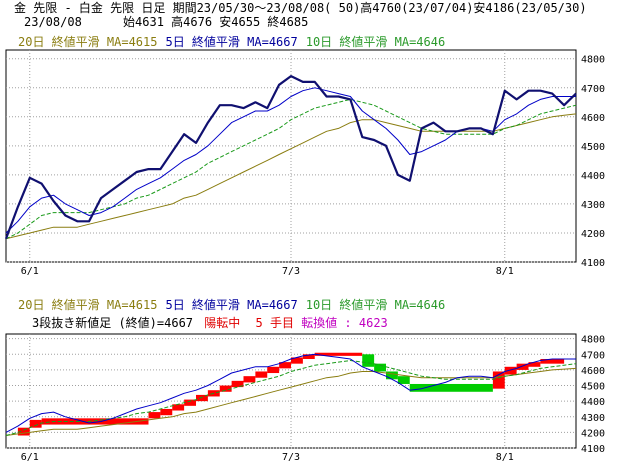 The image size is (624, 475). I want to click on trend-status: 陽転中, so click(222, 323).